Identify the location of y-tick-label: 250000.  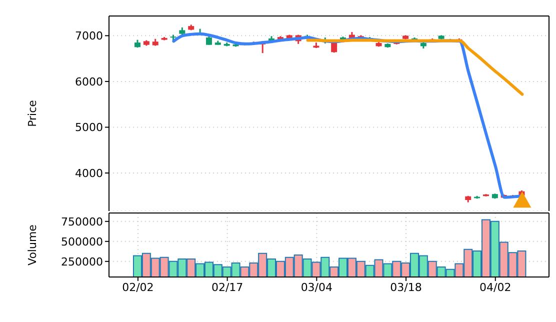
(82, 261).